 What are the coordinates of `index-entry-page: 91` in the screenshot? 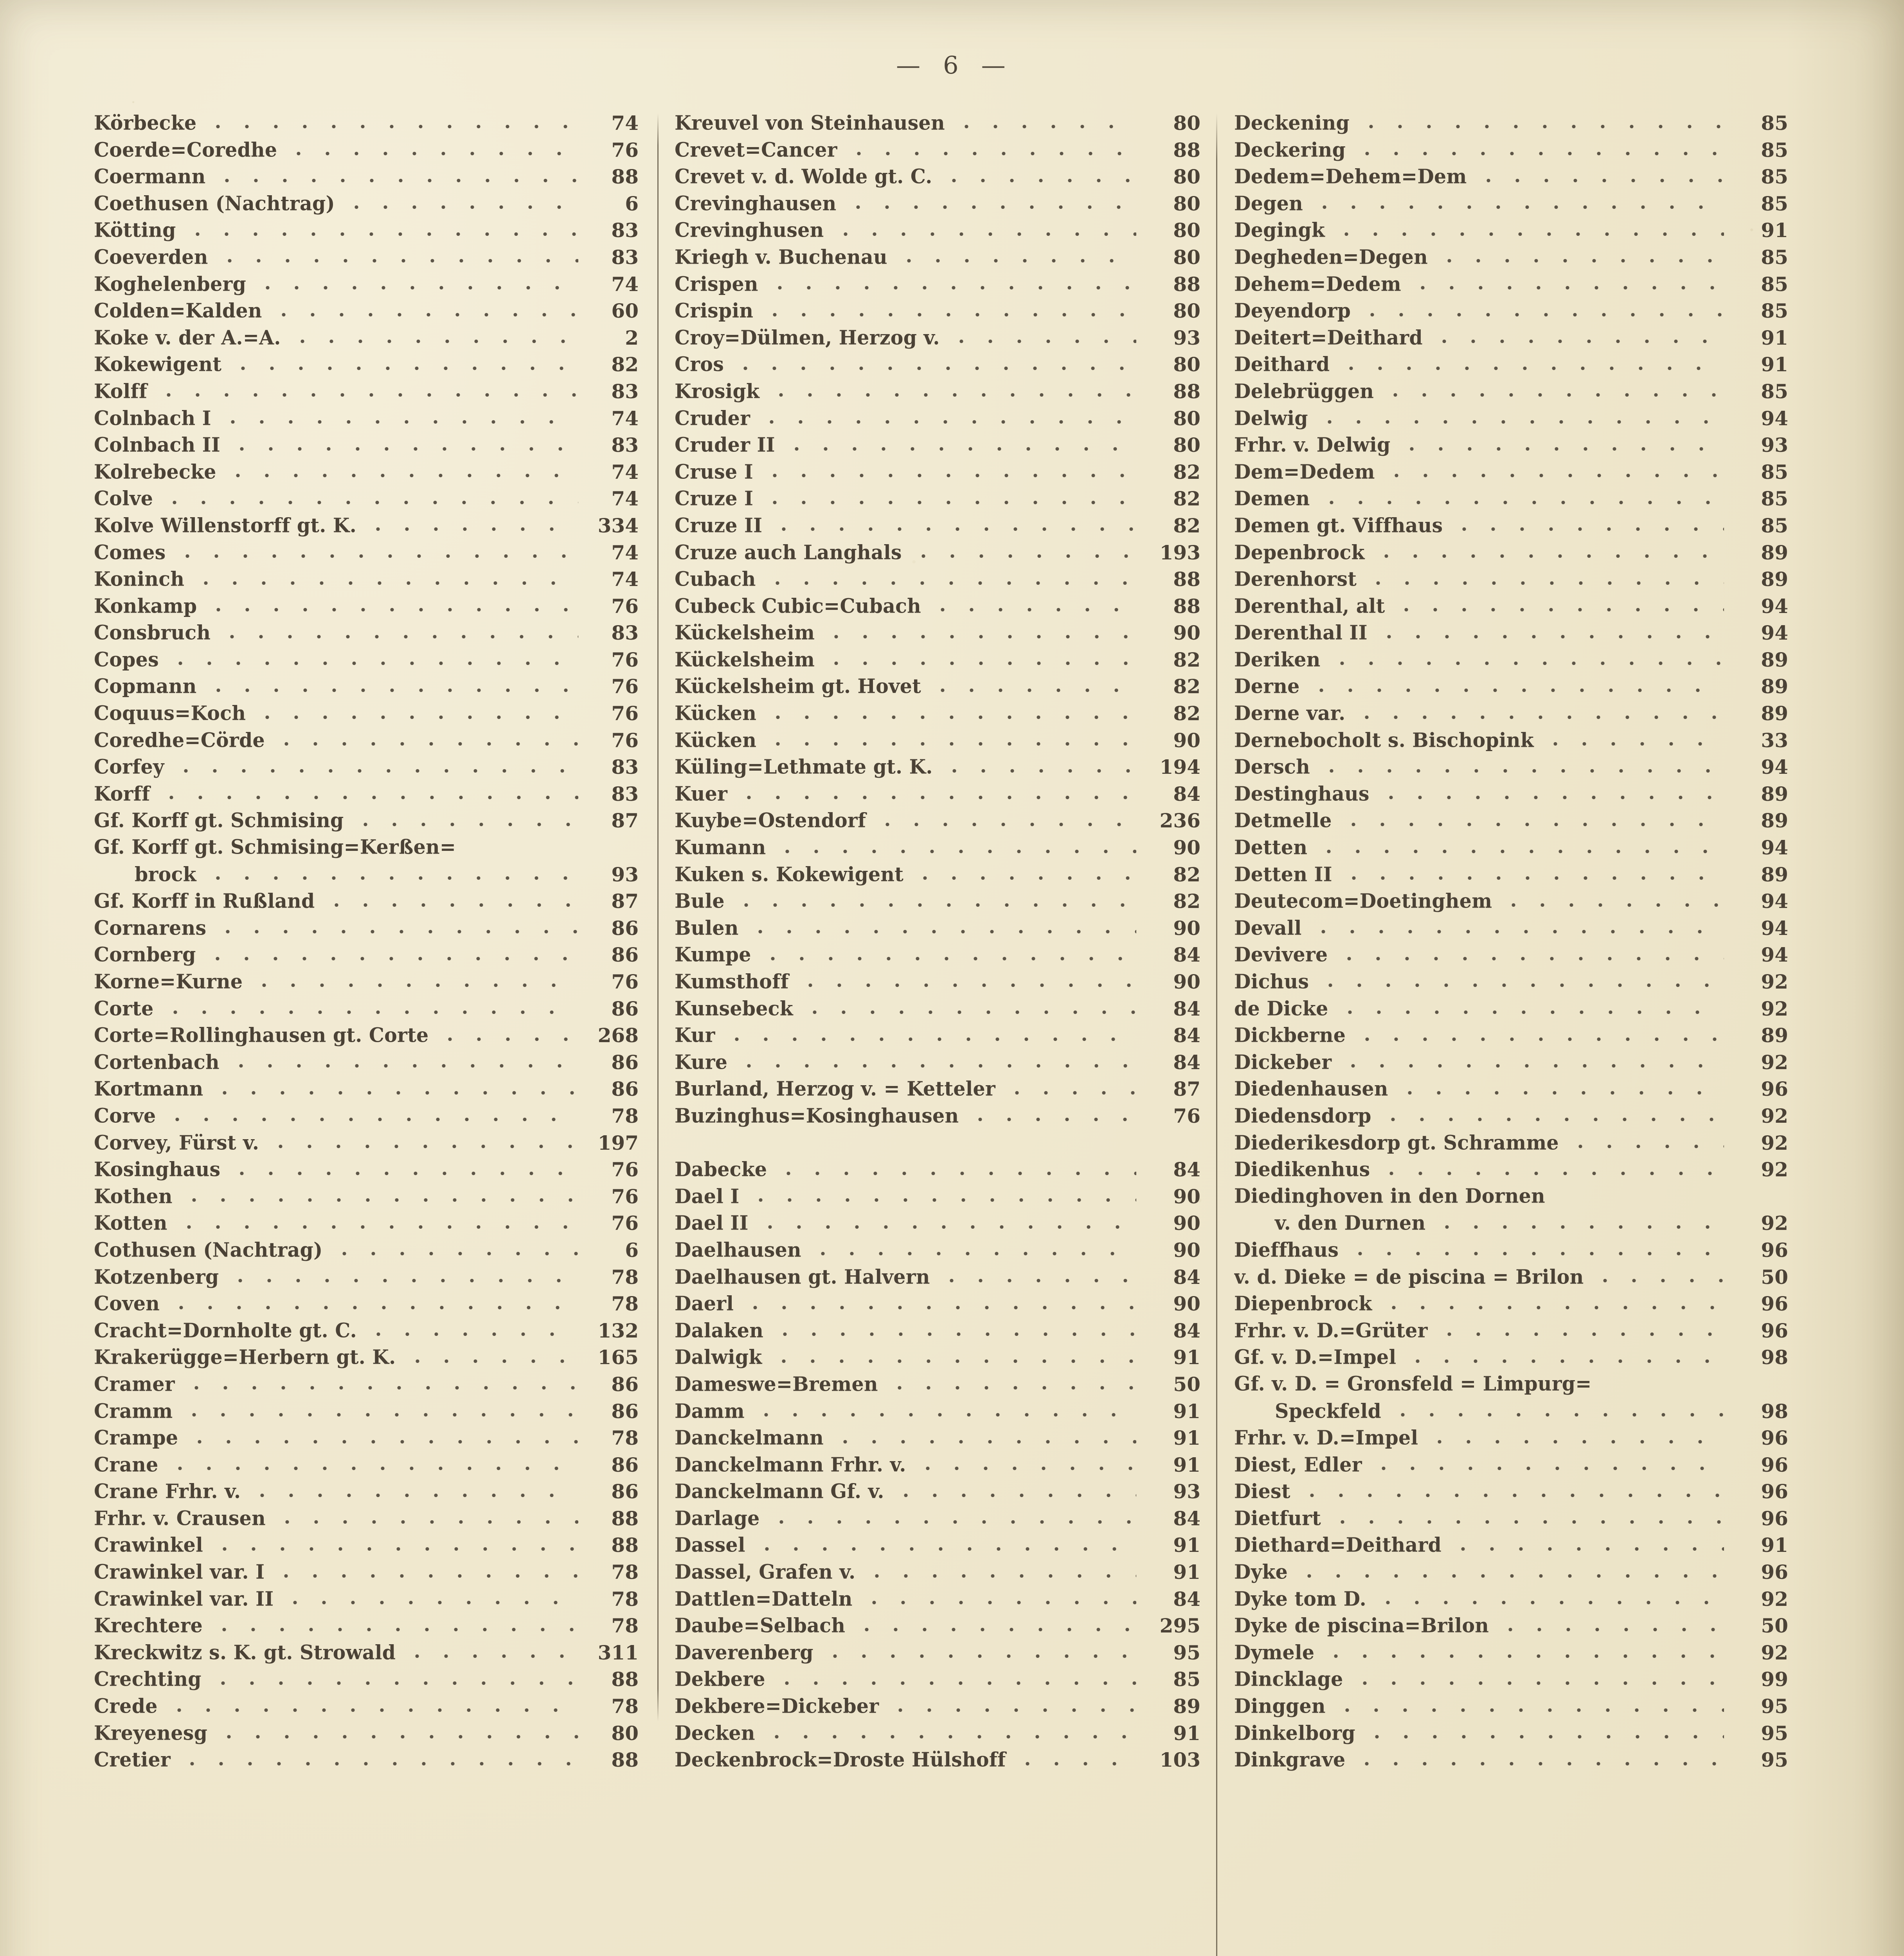 It's located at (1774, 231).